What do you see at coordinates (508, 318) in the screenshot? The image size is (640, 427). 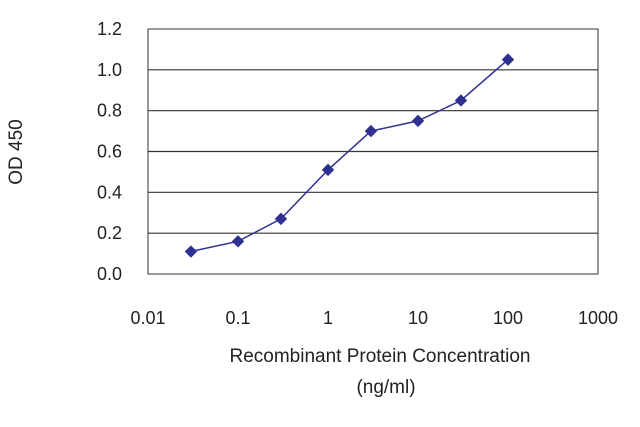 I see `x-tick-label: 100` at bounding box center [508, 318].